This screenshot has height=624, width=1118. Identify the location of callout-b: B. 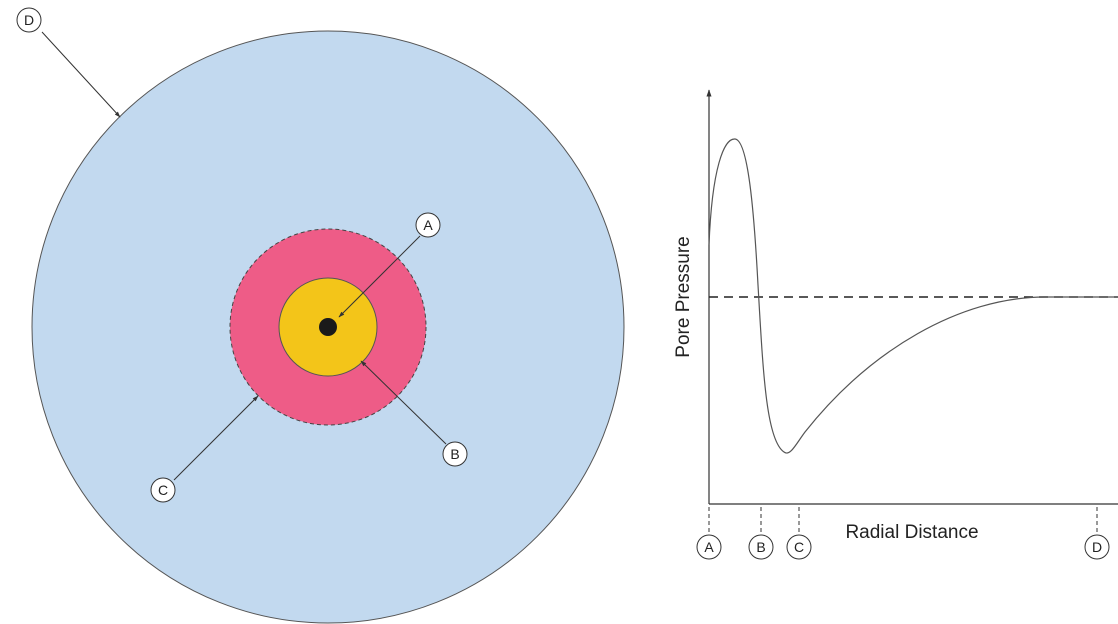
(455, 454).